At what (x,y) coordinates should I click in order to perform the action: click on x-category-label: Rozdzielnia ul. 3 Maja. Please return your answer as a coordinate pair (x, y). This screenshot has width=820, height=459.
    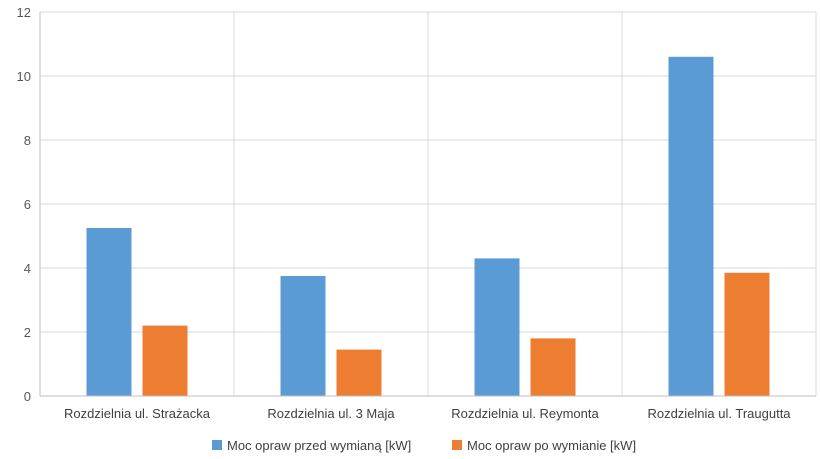
    Looking at the image, I should click on (331, 413).